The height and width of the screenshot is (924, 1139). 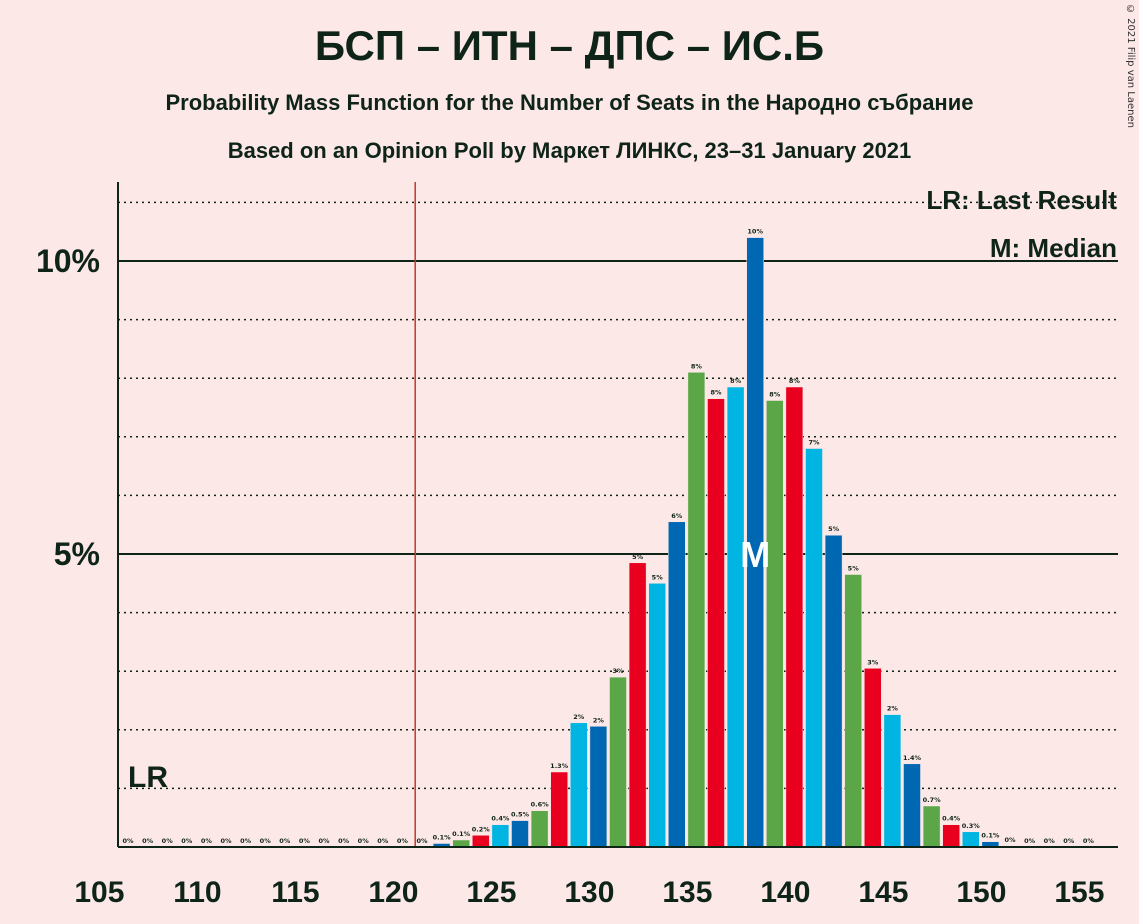 I want to click on legend-last-result: LR: Last Result, so click(x=1021, y=200).